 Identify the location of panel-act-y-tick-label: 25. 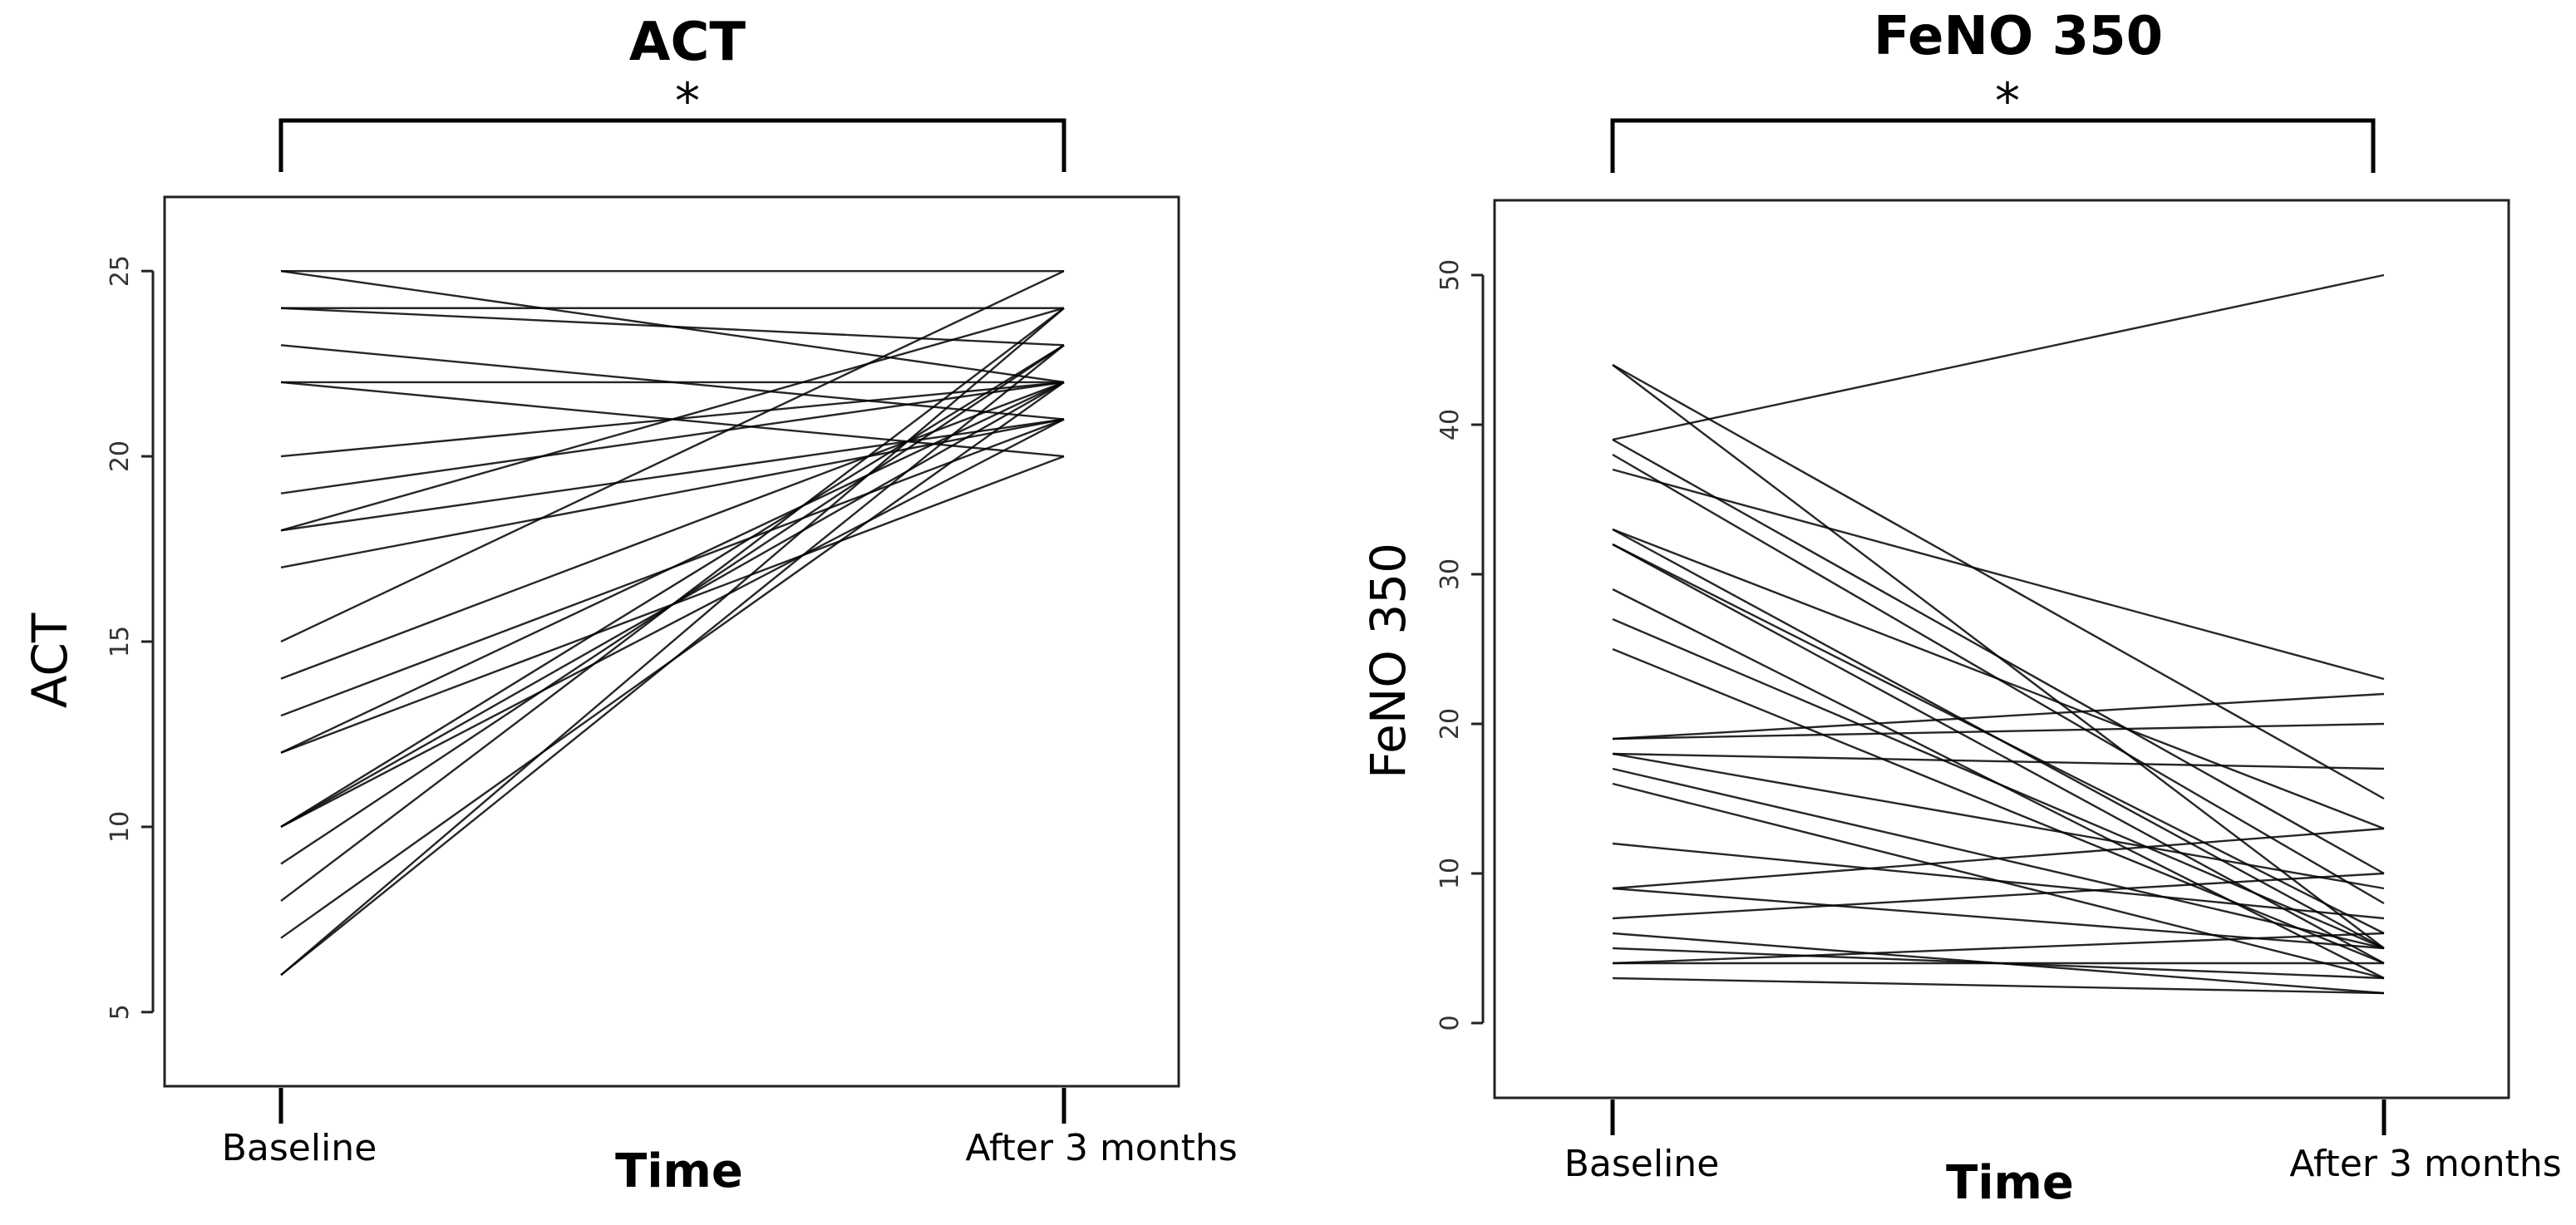
(120, 271).